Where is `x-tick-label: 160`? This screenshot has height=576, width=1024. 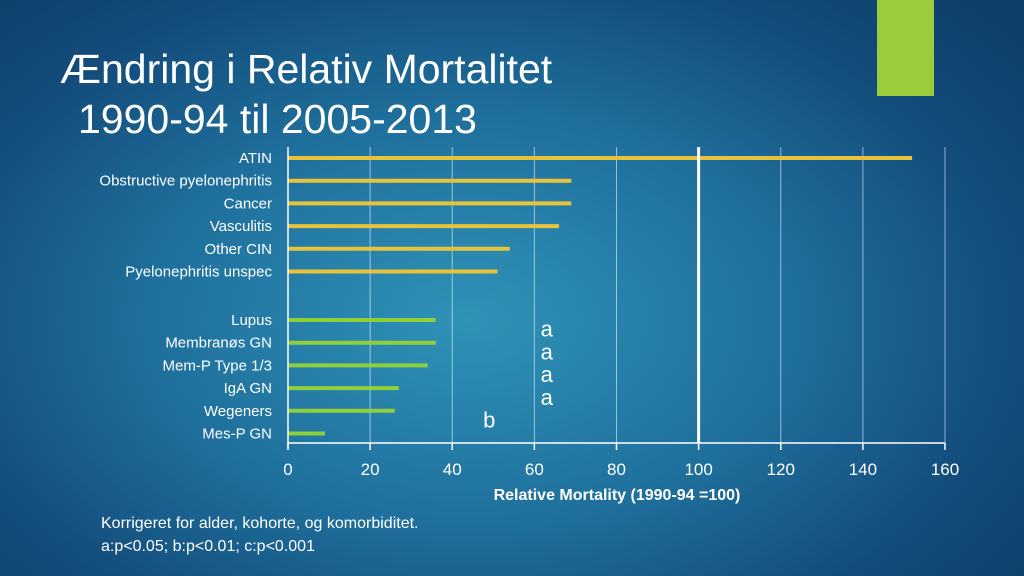 x-tick-label: 160 is located at coordinates (945, 469).